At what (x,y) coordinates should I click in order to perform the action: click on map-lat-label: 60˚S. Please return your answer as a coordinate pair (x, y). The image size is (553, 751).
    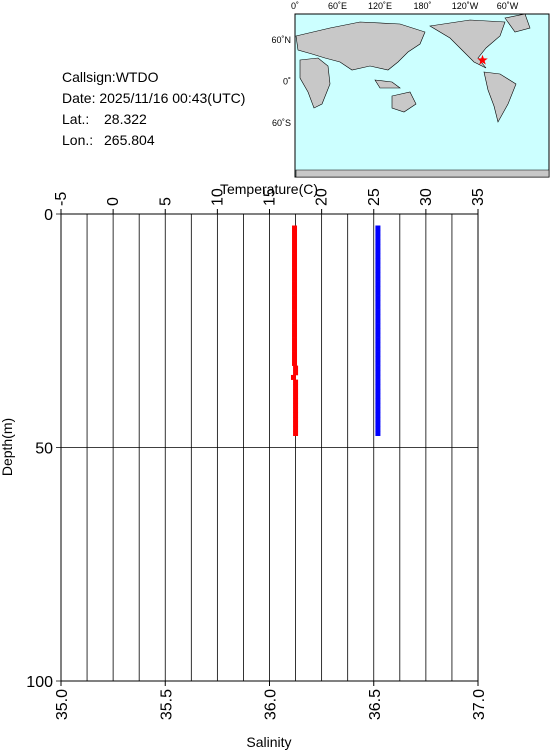
    Looking at the image, I should click on (281, 123).